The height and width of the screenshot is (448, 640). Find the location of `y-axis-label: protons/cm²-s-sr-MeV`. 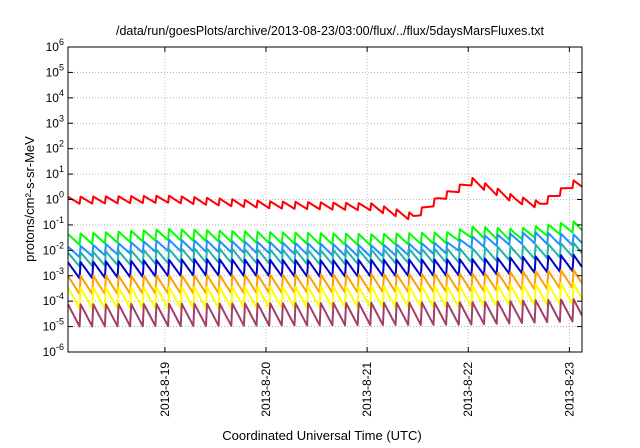

y-axis-label: protons/cm²-s-sr-MeV is located at coordinates (29, 199).